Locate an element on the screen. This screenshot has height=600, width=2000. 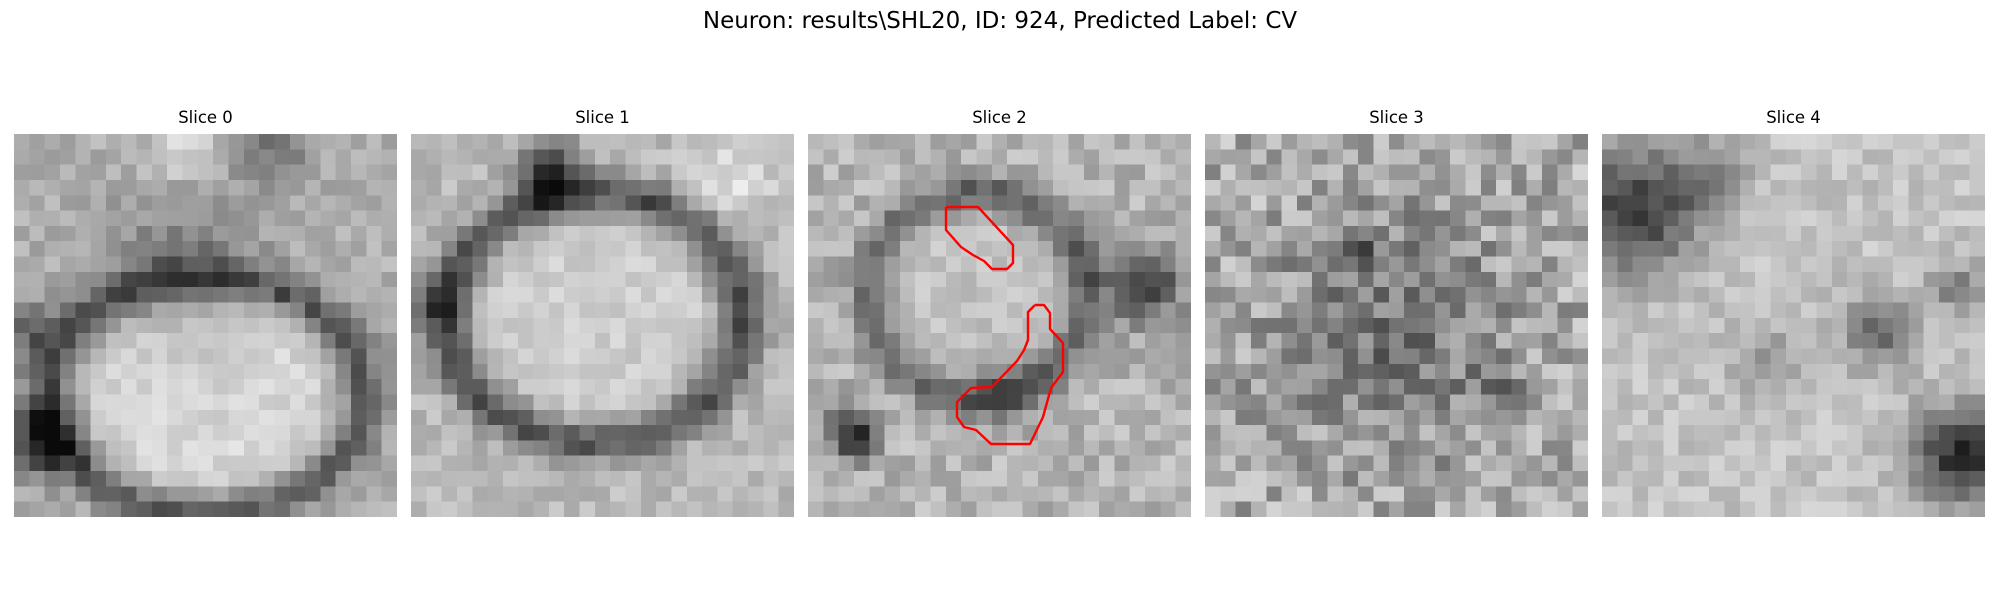
slice-1-pixels is located at coordinates (602, 325).